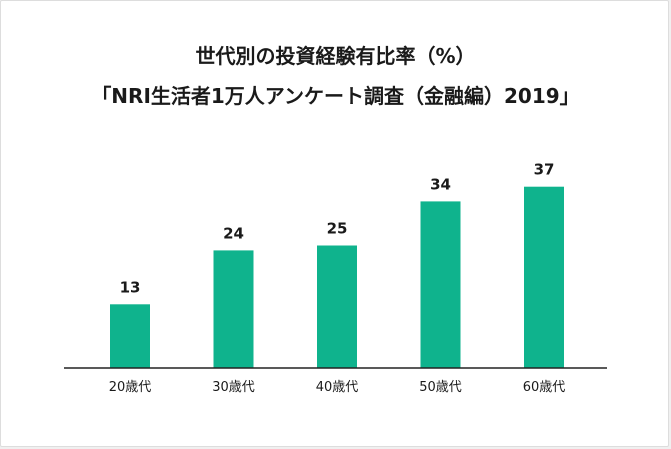 Image resolution: width=671 pixels, height=449 pixels. What do you see at coordinates (440, 387) in the screenshot?
I see `x-tick-label-4: 50歳代` at bounding box center [440, 387].